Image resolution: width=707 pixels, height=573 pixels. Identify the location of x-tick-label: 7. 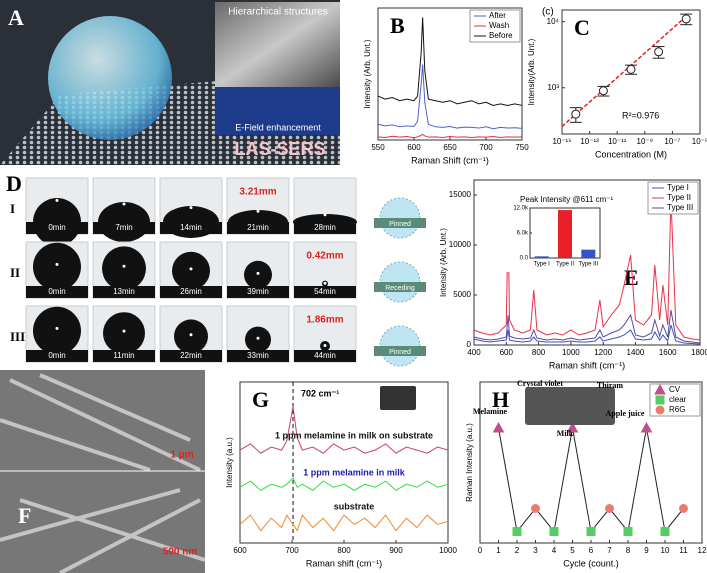
(609, 550).